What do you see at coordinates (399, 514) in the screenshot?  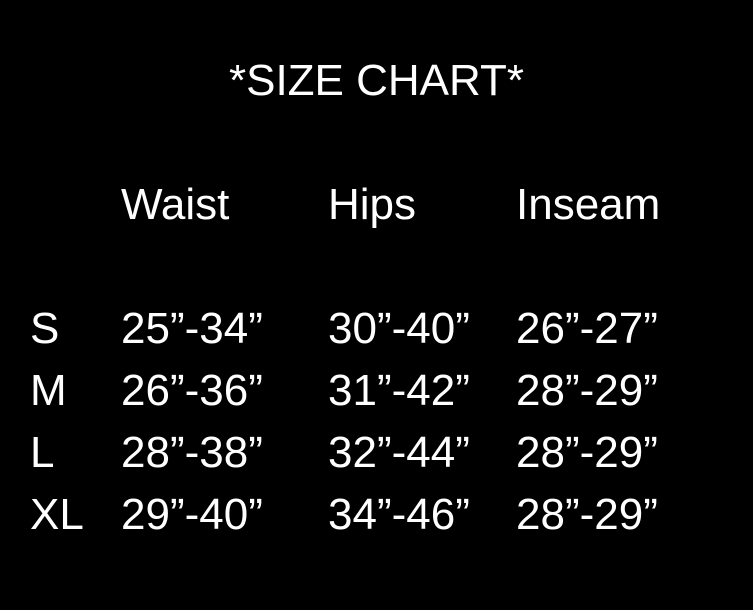 I see `row-xl-hips: 34”-46”` at bounding box center [399, 514].